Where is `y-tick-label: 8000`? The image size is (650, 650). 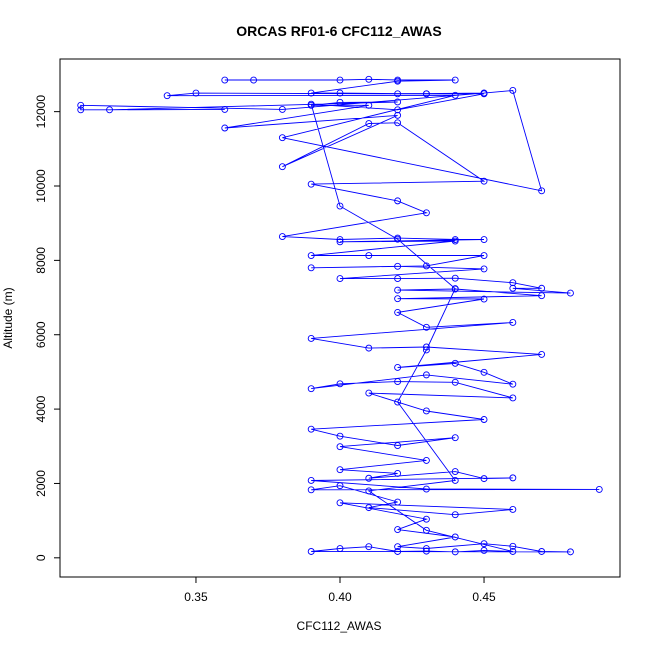 y-tick-label: 8000 is located at coordinates (41, 260).